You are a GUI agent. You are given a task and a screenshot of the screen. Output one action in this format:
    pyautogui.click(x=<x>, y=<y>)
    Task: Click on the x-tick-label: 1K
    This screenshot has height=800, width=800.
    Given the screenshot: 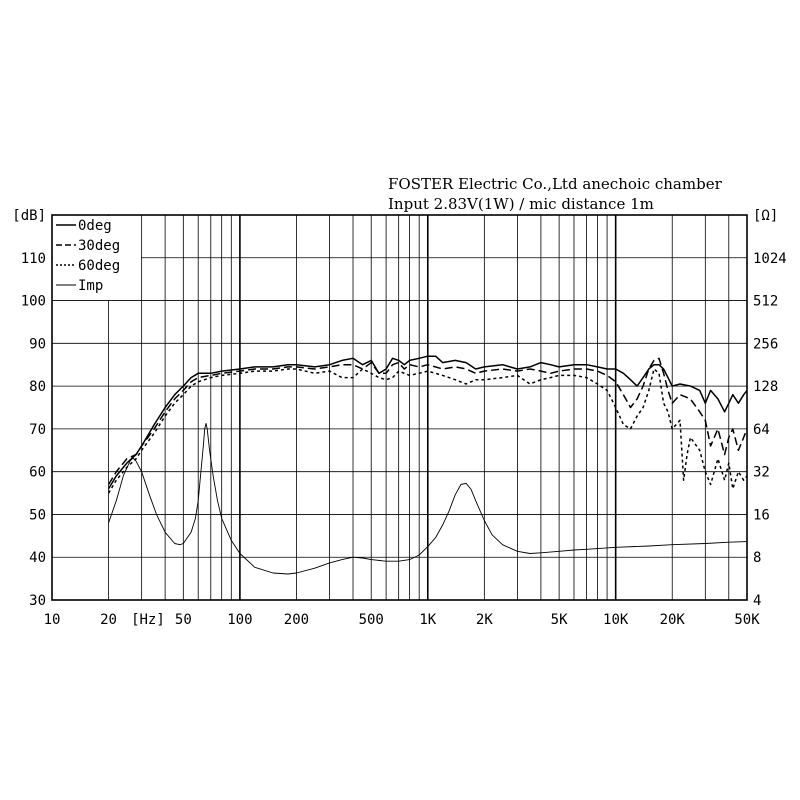 What is the action you would take?
    pyautogui.click(x=427, y=620)
    